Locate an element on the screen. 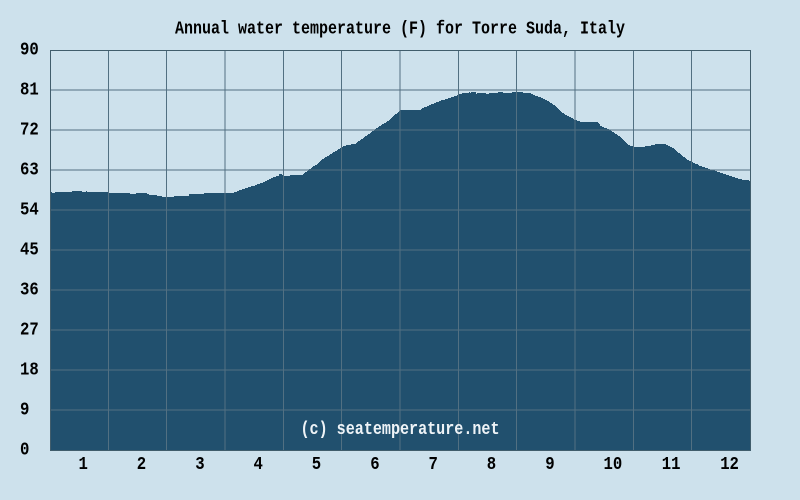 This screenshot has height=500, width=800. svg-text: 8 is located at coordinates (491, 465).